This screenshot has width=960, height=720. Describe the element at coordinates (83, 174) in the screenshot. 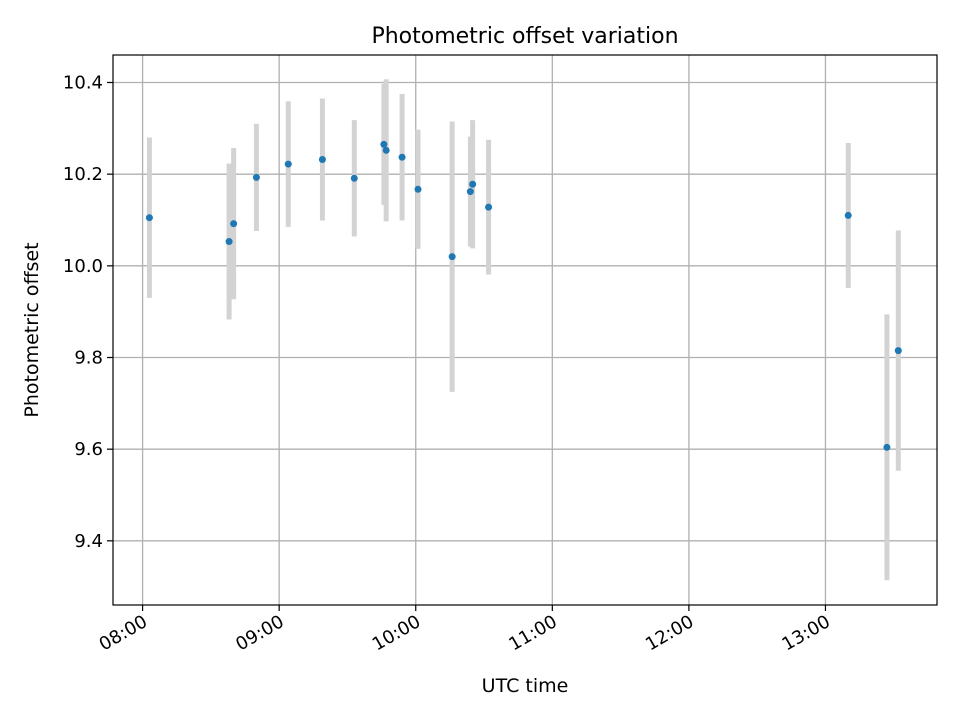

I see `y-tick-label: 10.2` at that location.